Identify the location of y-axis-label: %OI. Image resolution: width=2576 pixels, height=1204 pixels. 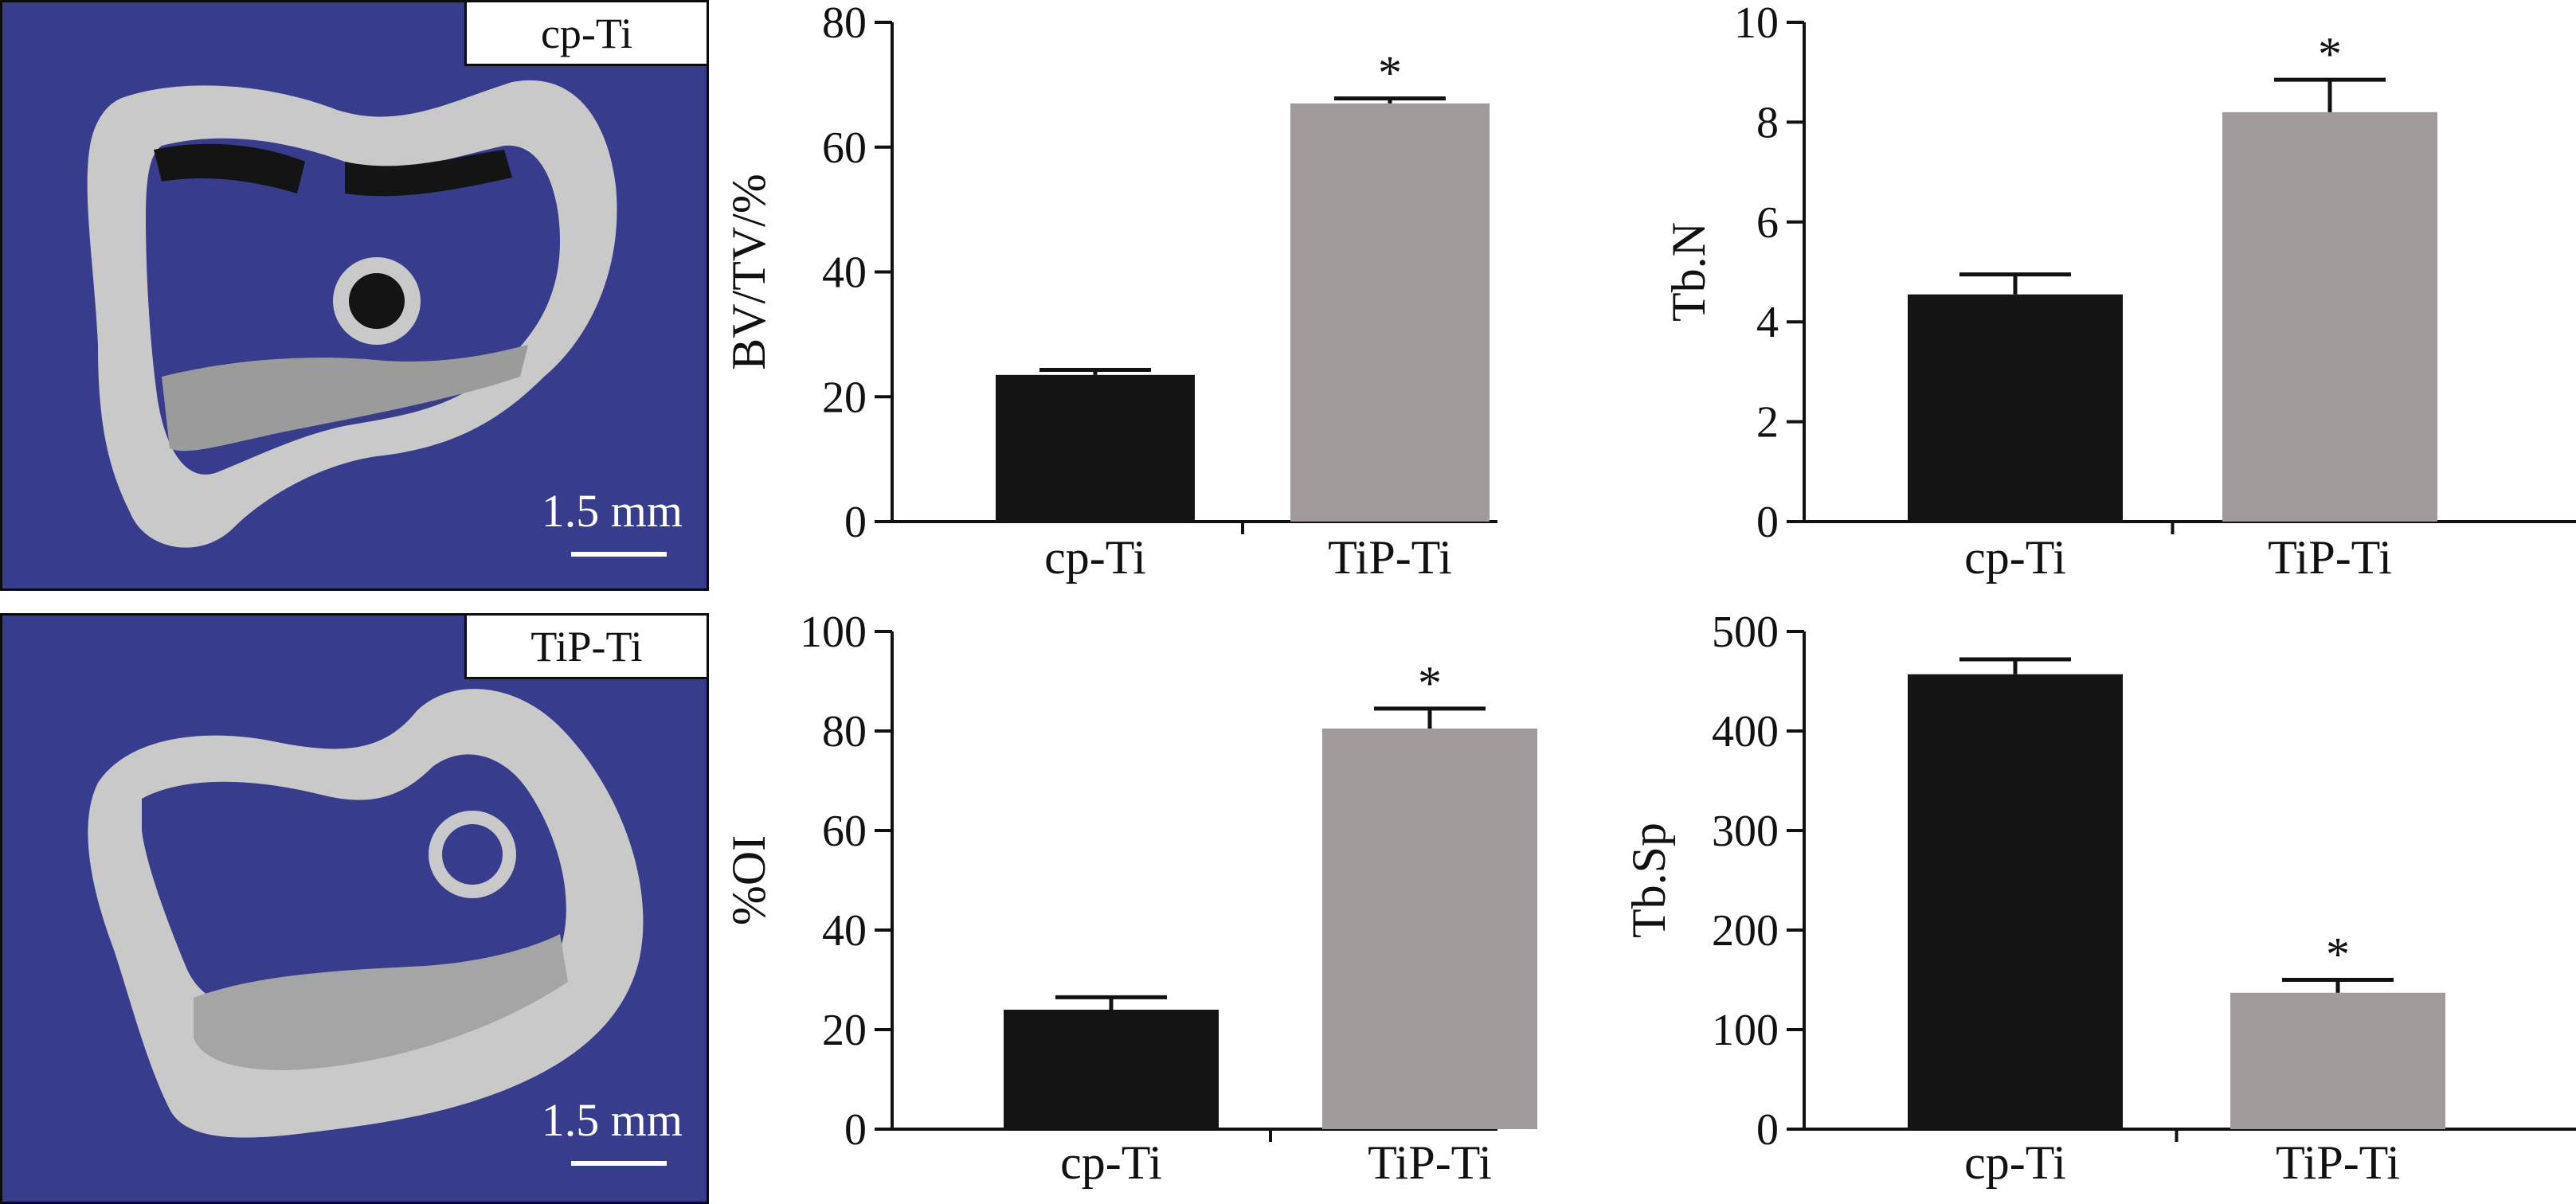
(748, 880).